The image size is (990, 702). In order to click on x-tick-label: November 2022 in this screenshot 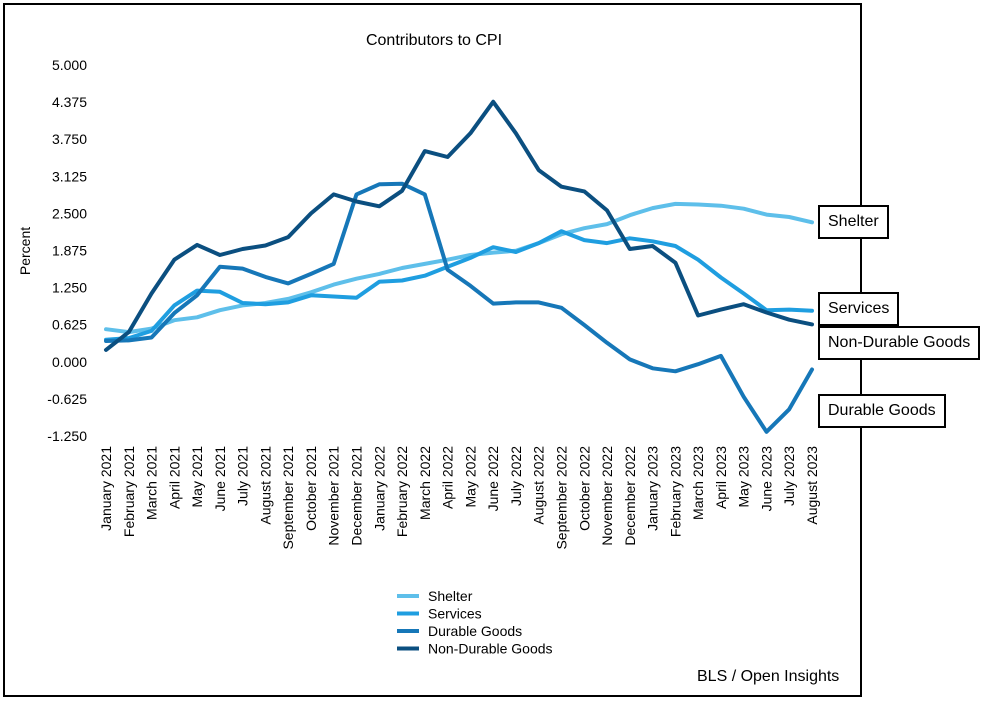, I will do `click(607, 496)`.